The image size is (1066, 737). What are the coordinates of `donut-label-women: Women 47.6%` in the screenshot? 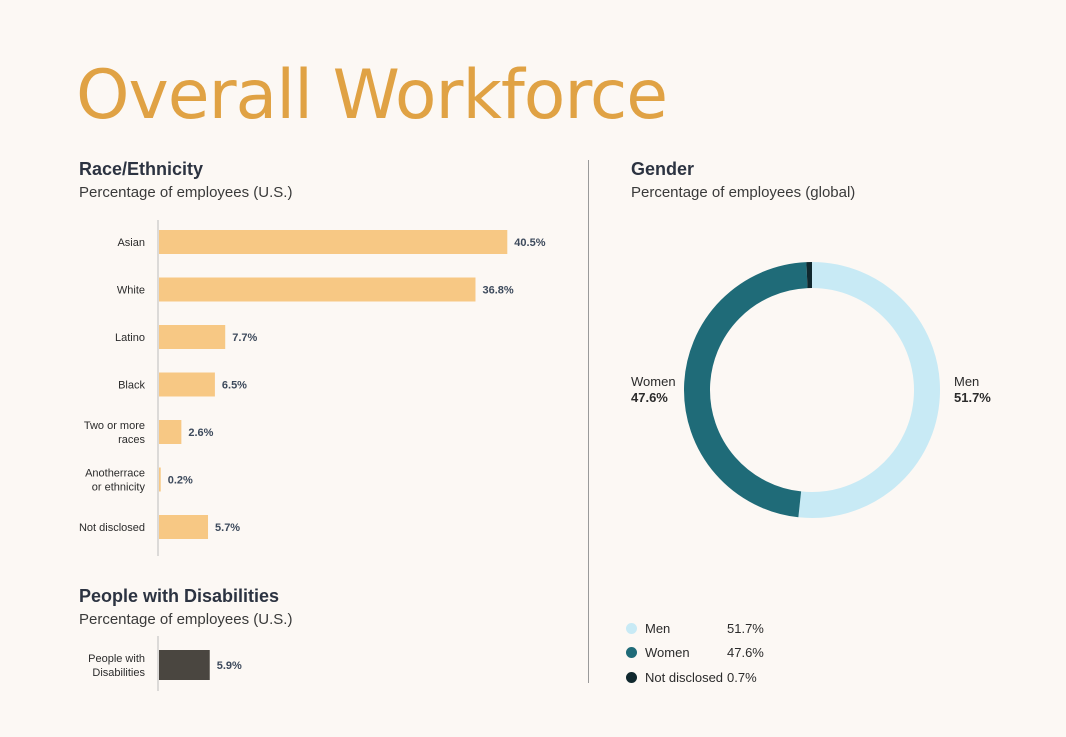 It's located at (653, 390).